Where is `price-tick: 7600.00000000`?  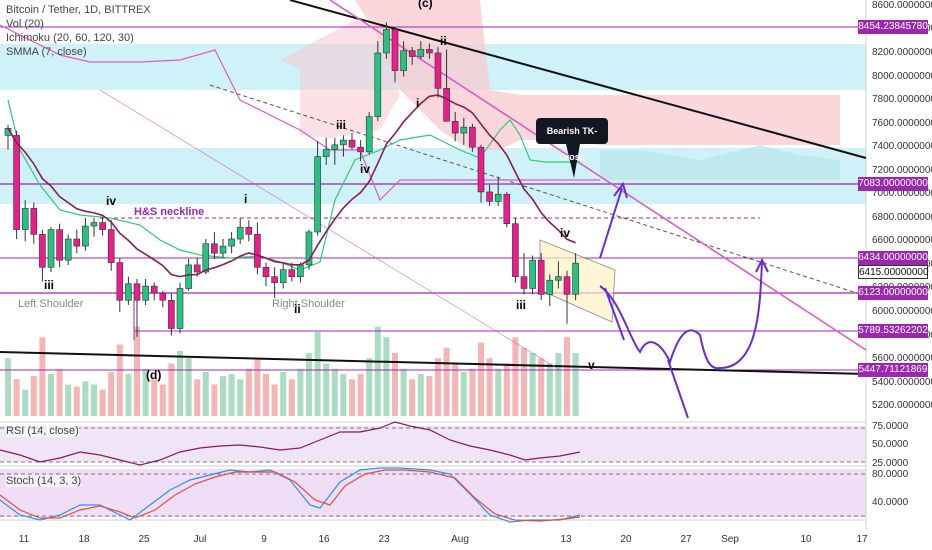
price-tick: 7600.00000000 is located at coordinates (902, 123).